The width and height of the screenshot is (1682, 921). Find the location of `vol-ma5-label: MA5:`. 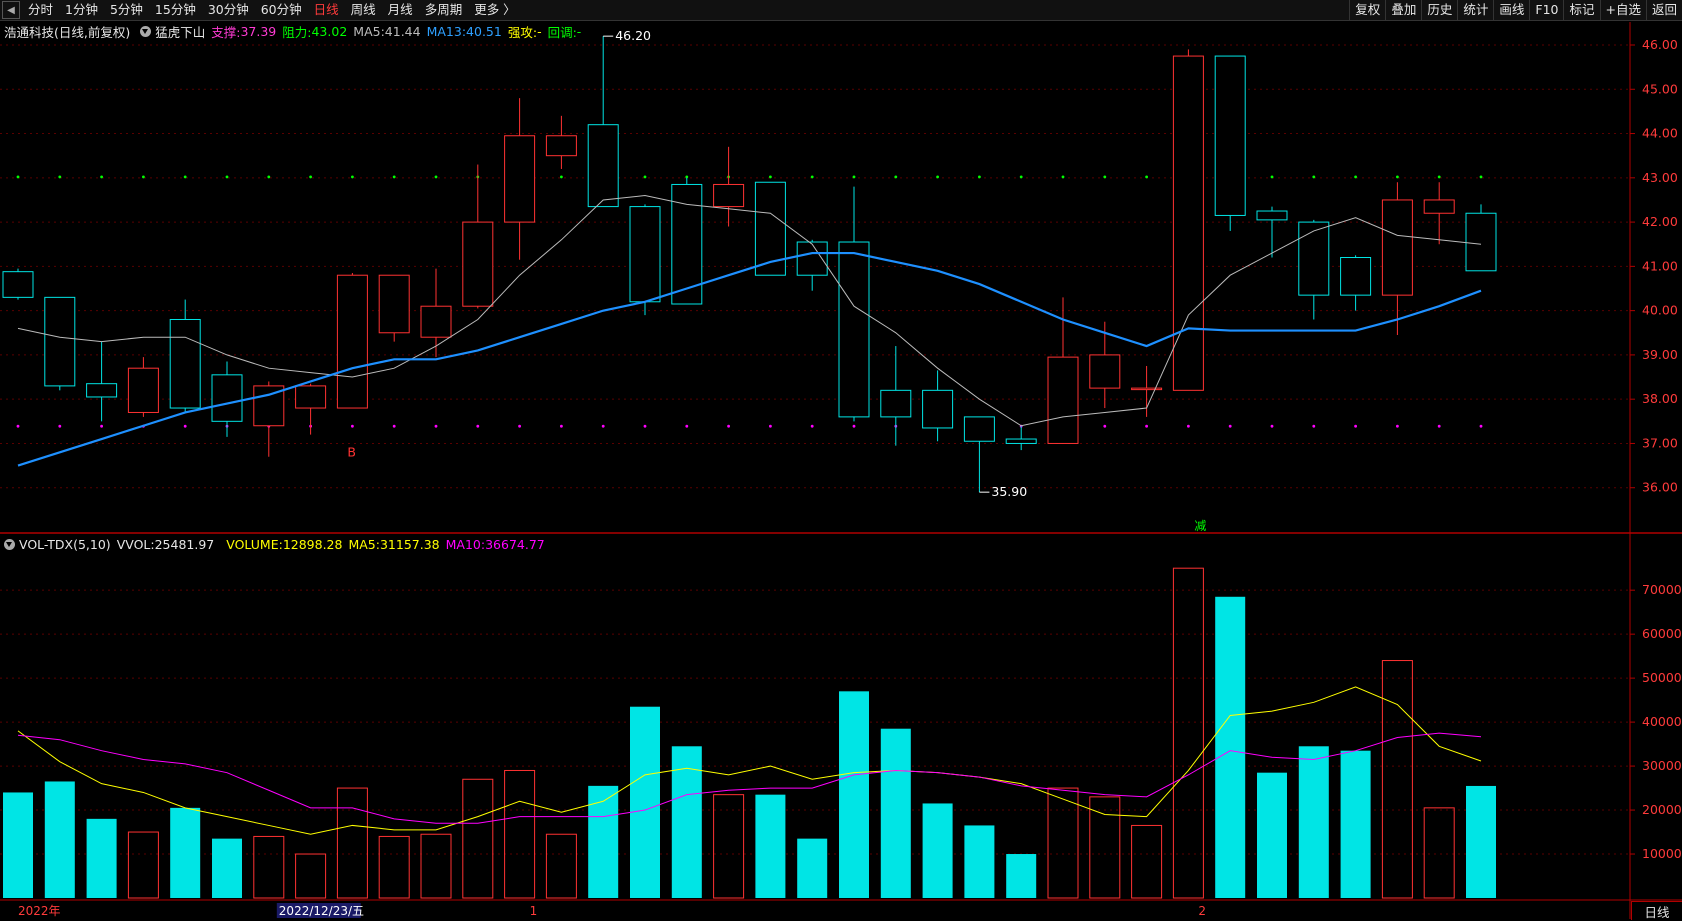

vol-ma5-label: MA5: is located at coordinates (364, 544).